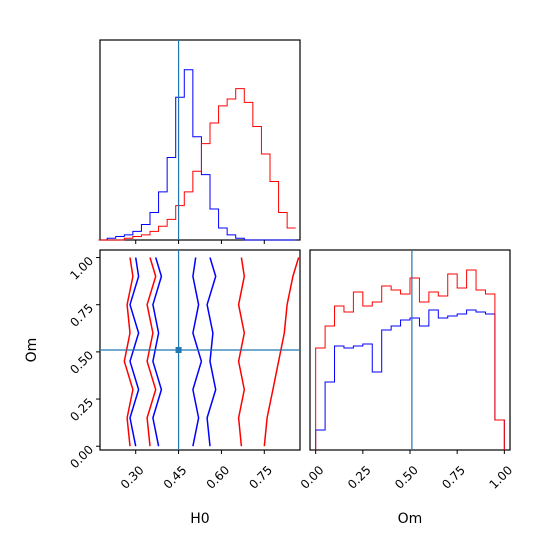 The image size is (550, 550). What do you see at coordinates (178, 350) in the screenshot?
I see `contour-truth-marker` at bounding box center [178, 350].